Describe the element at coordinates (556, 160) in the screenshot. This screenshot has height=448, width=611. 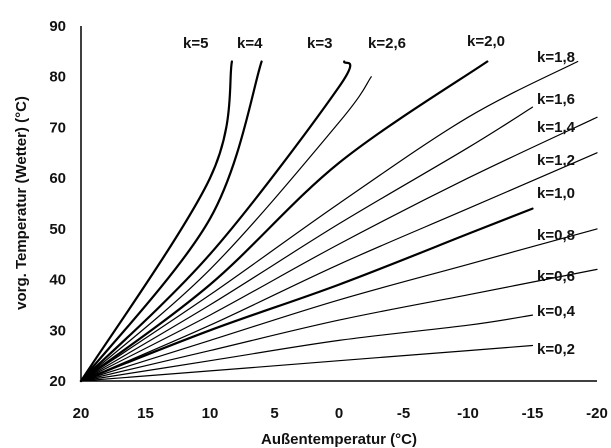
I see `curve-label: k=1,2` at that location.